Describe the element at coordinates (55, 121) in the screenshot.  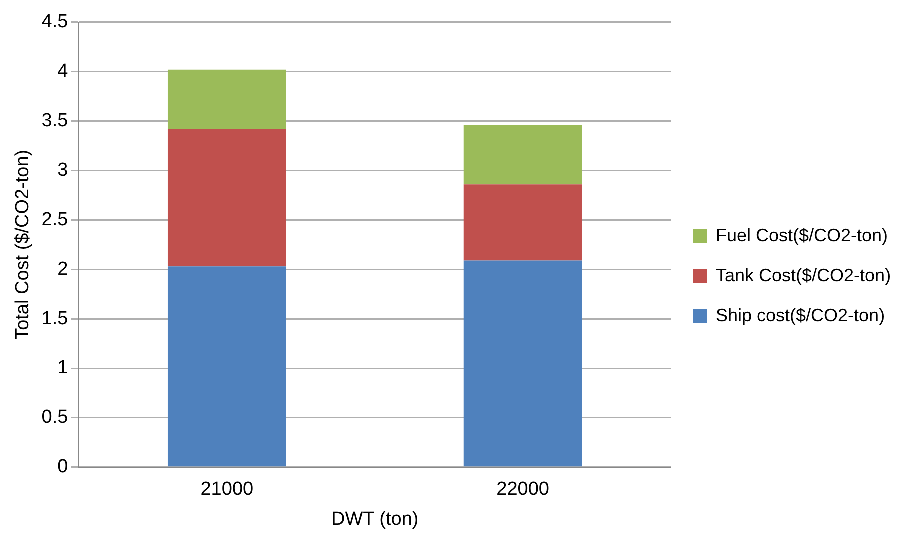
I see `y-tick-label: 3.5` at that location.